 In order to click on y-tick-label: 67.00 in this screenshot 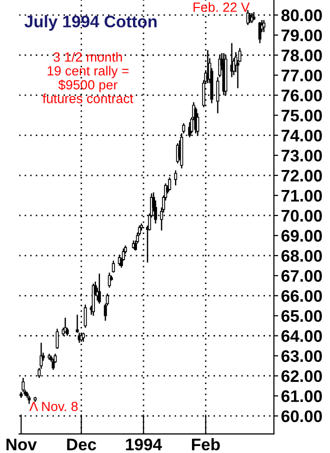, I will do `click(301, 276)`.